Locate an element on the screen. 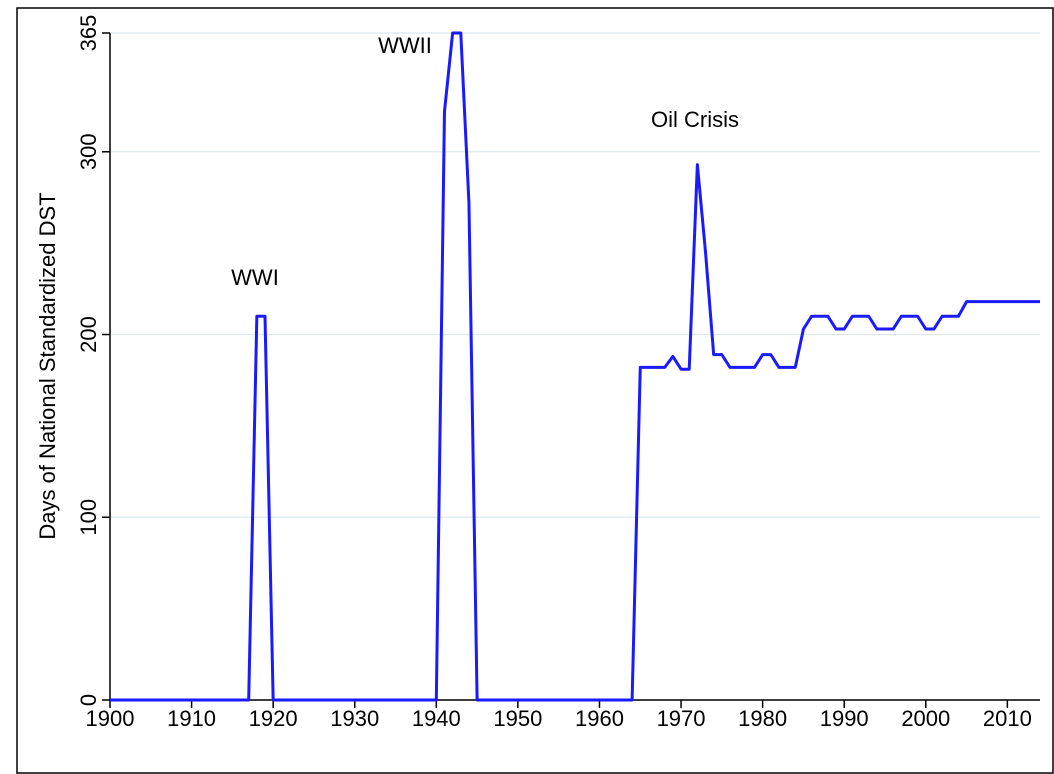 The image size is (1054, 774). y-tick-label: 200 is located at coordinates (88, 334).